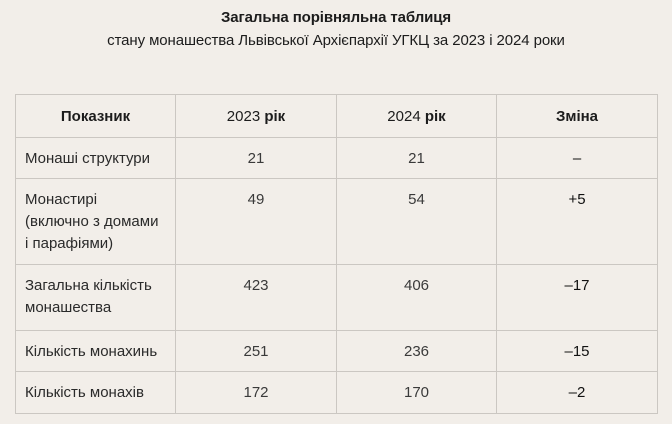 The image size is (672, 424). What do you see at coordinates (256, 392) in the screenshot?
I see `value-2023-cell: 172` at bounding box center [256, 392].